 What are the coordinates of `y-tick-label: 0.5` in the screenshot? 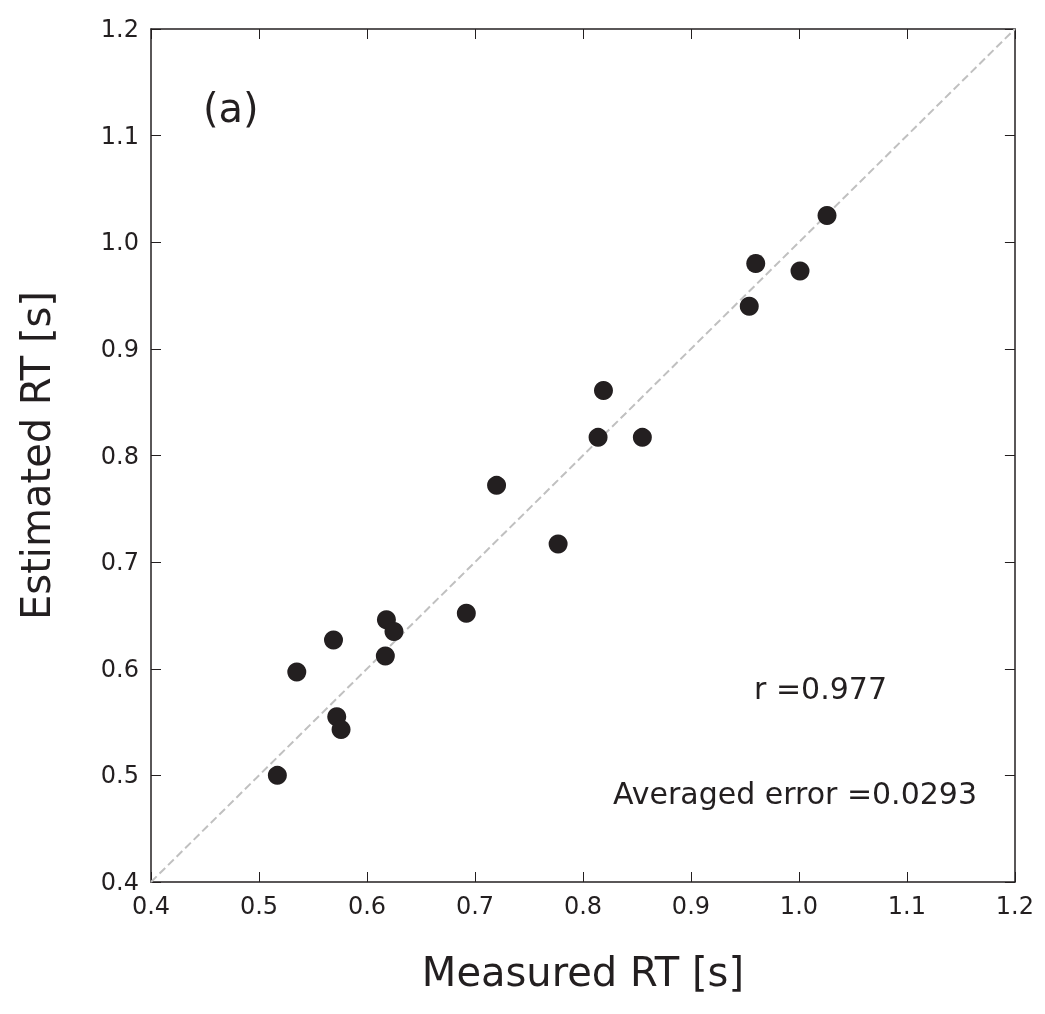 It's located at (119, 775).